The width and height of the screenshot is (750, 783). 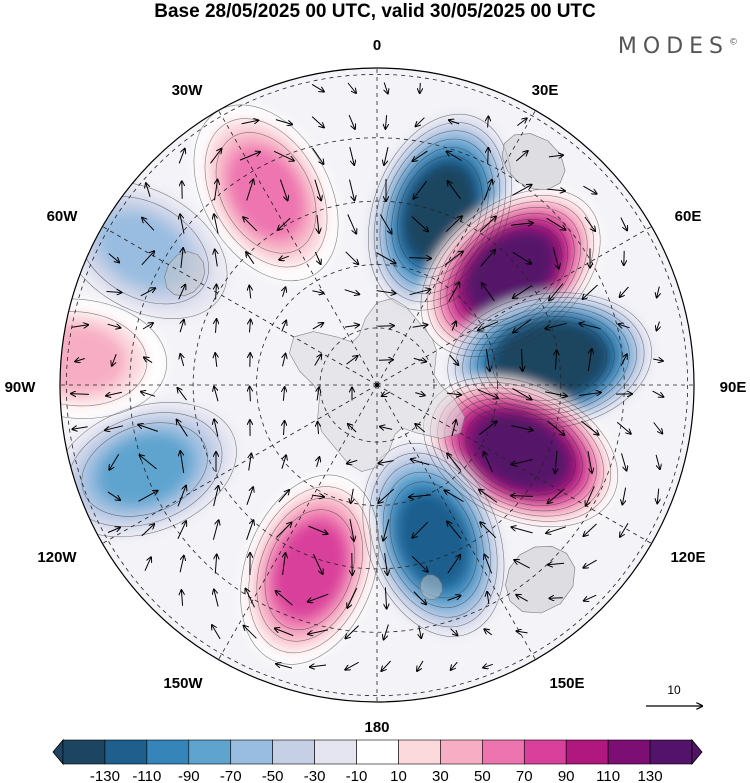 What do you see at coordinates (58, 752) in the screenshot?
I see `colorbar-extend-low` at bounding box center [58, 752].